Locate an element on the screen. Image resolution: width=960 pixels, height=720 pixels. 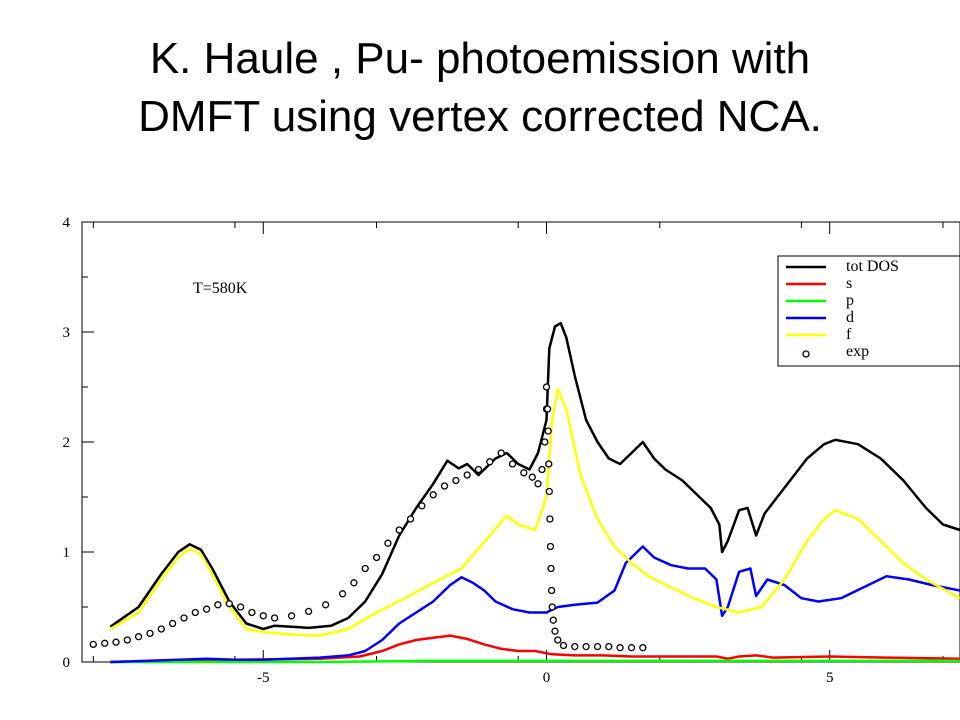
legend-label: d is located at coordinates (850, 317).